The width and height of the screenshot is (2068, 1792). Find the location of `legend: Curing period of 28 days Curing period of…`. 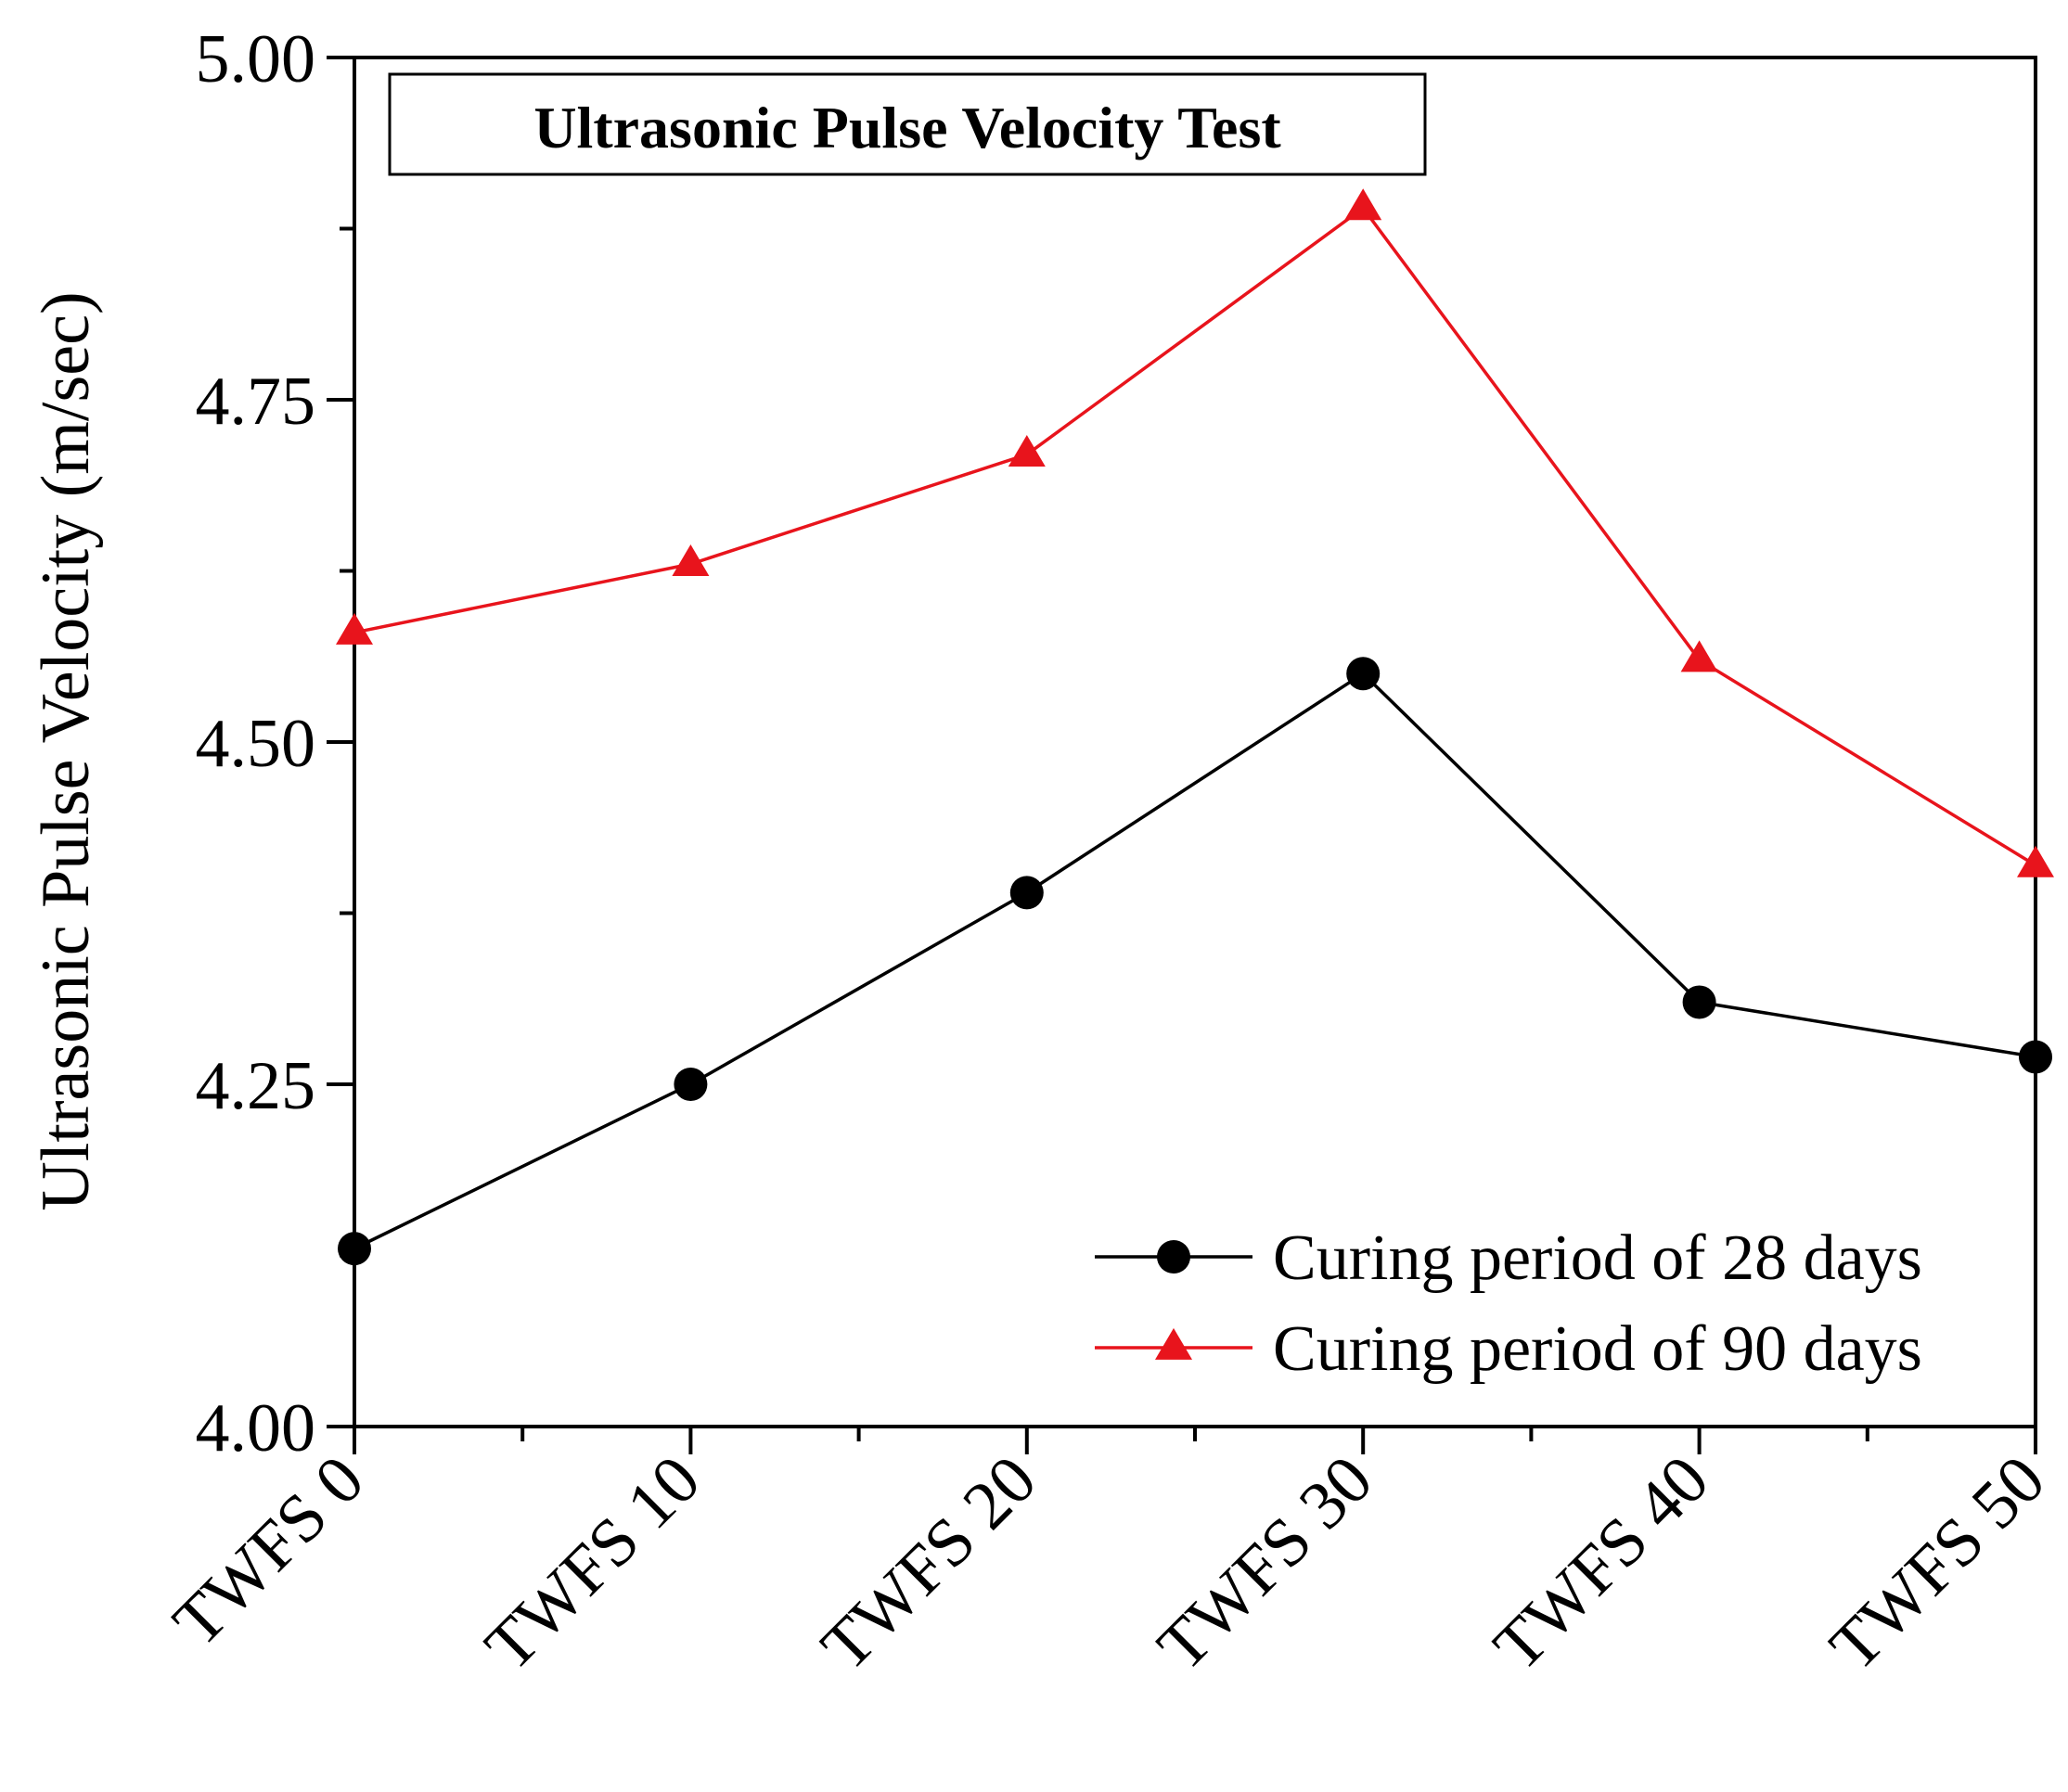

legend: Curing period of 28 days Curing period of… is located at coordinates (1508, 1303).